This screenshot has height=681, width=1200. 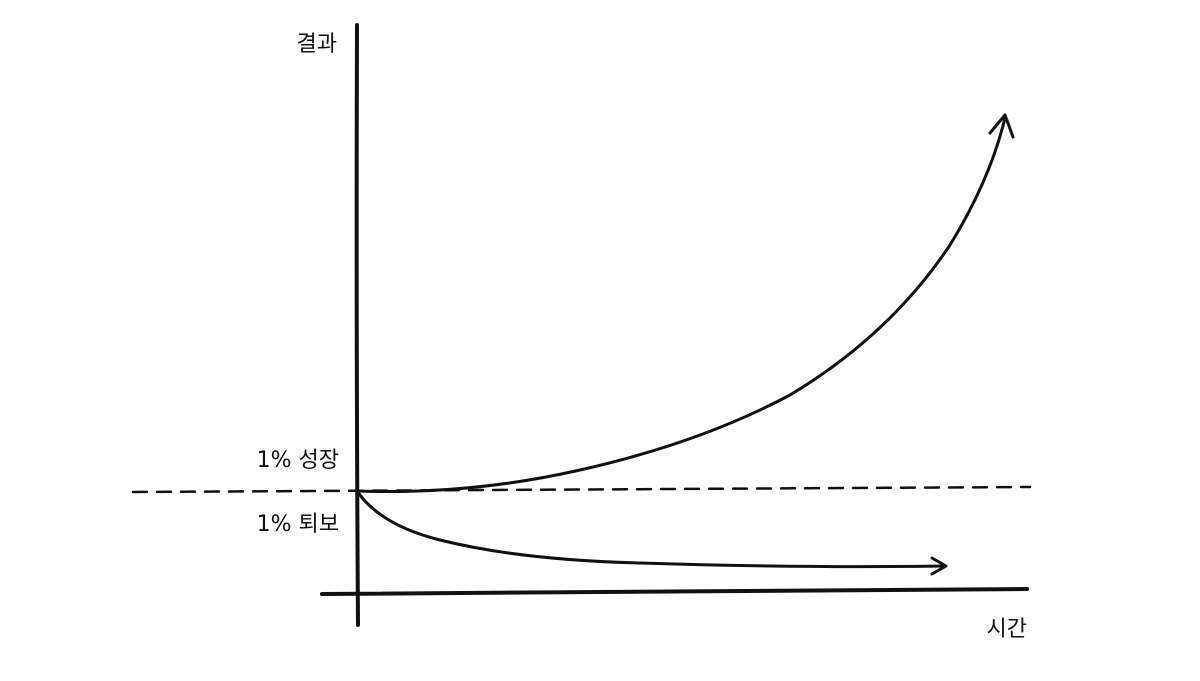 What do you see at coordinates (581, 489) in the screenshot?
I see `baseline-dashed` at bounding box center [581, 489].